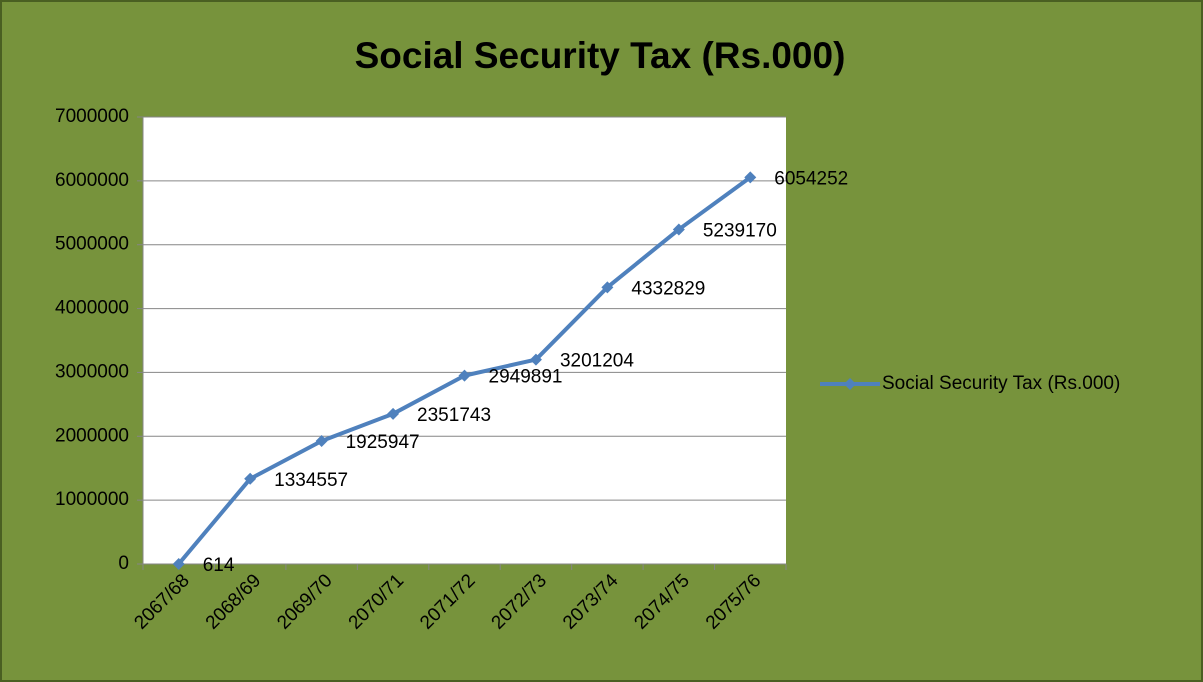 This screenshot has height=682, width=1203. I want to click on data-label: 1925947, so click(383, 442).